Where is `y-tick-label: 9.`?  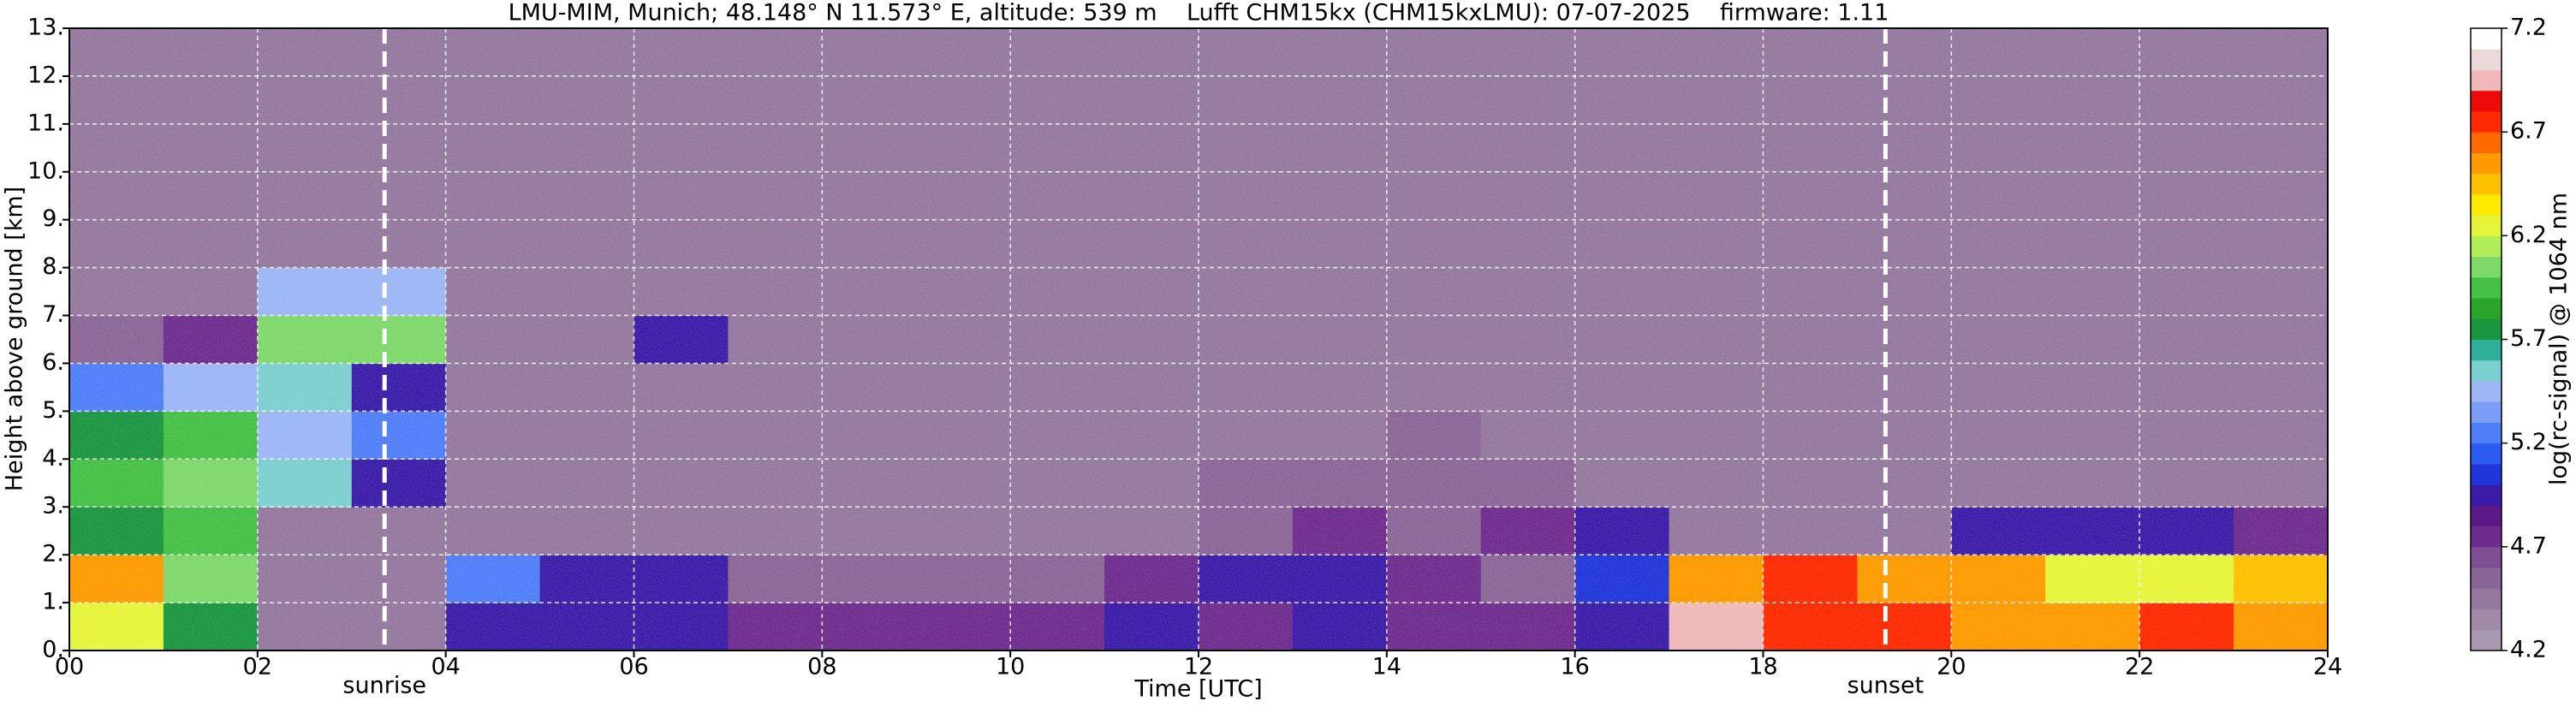
y-tick-label: 9. is located at coordinates (53, 218).